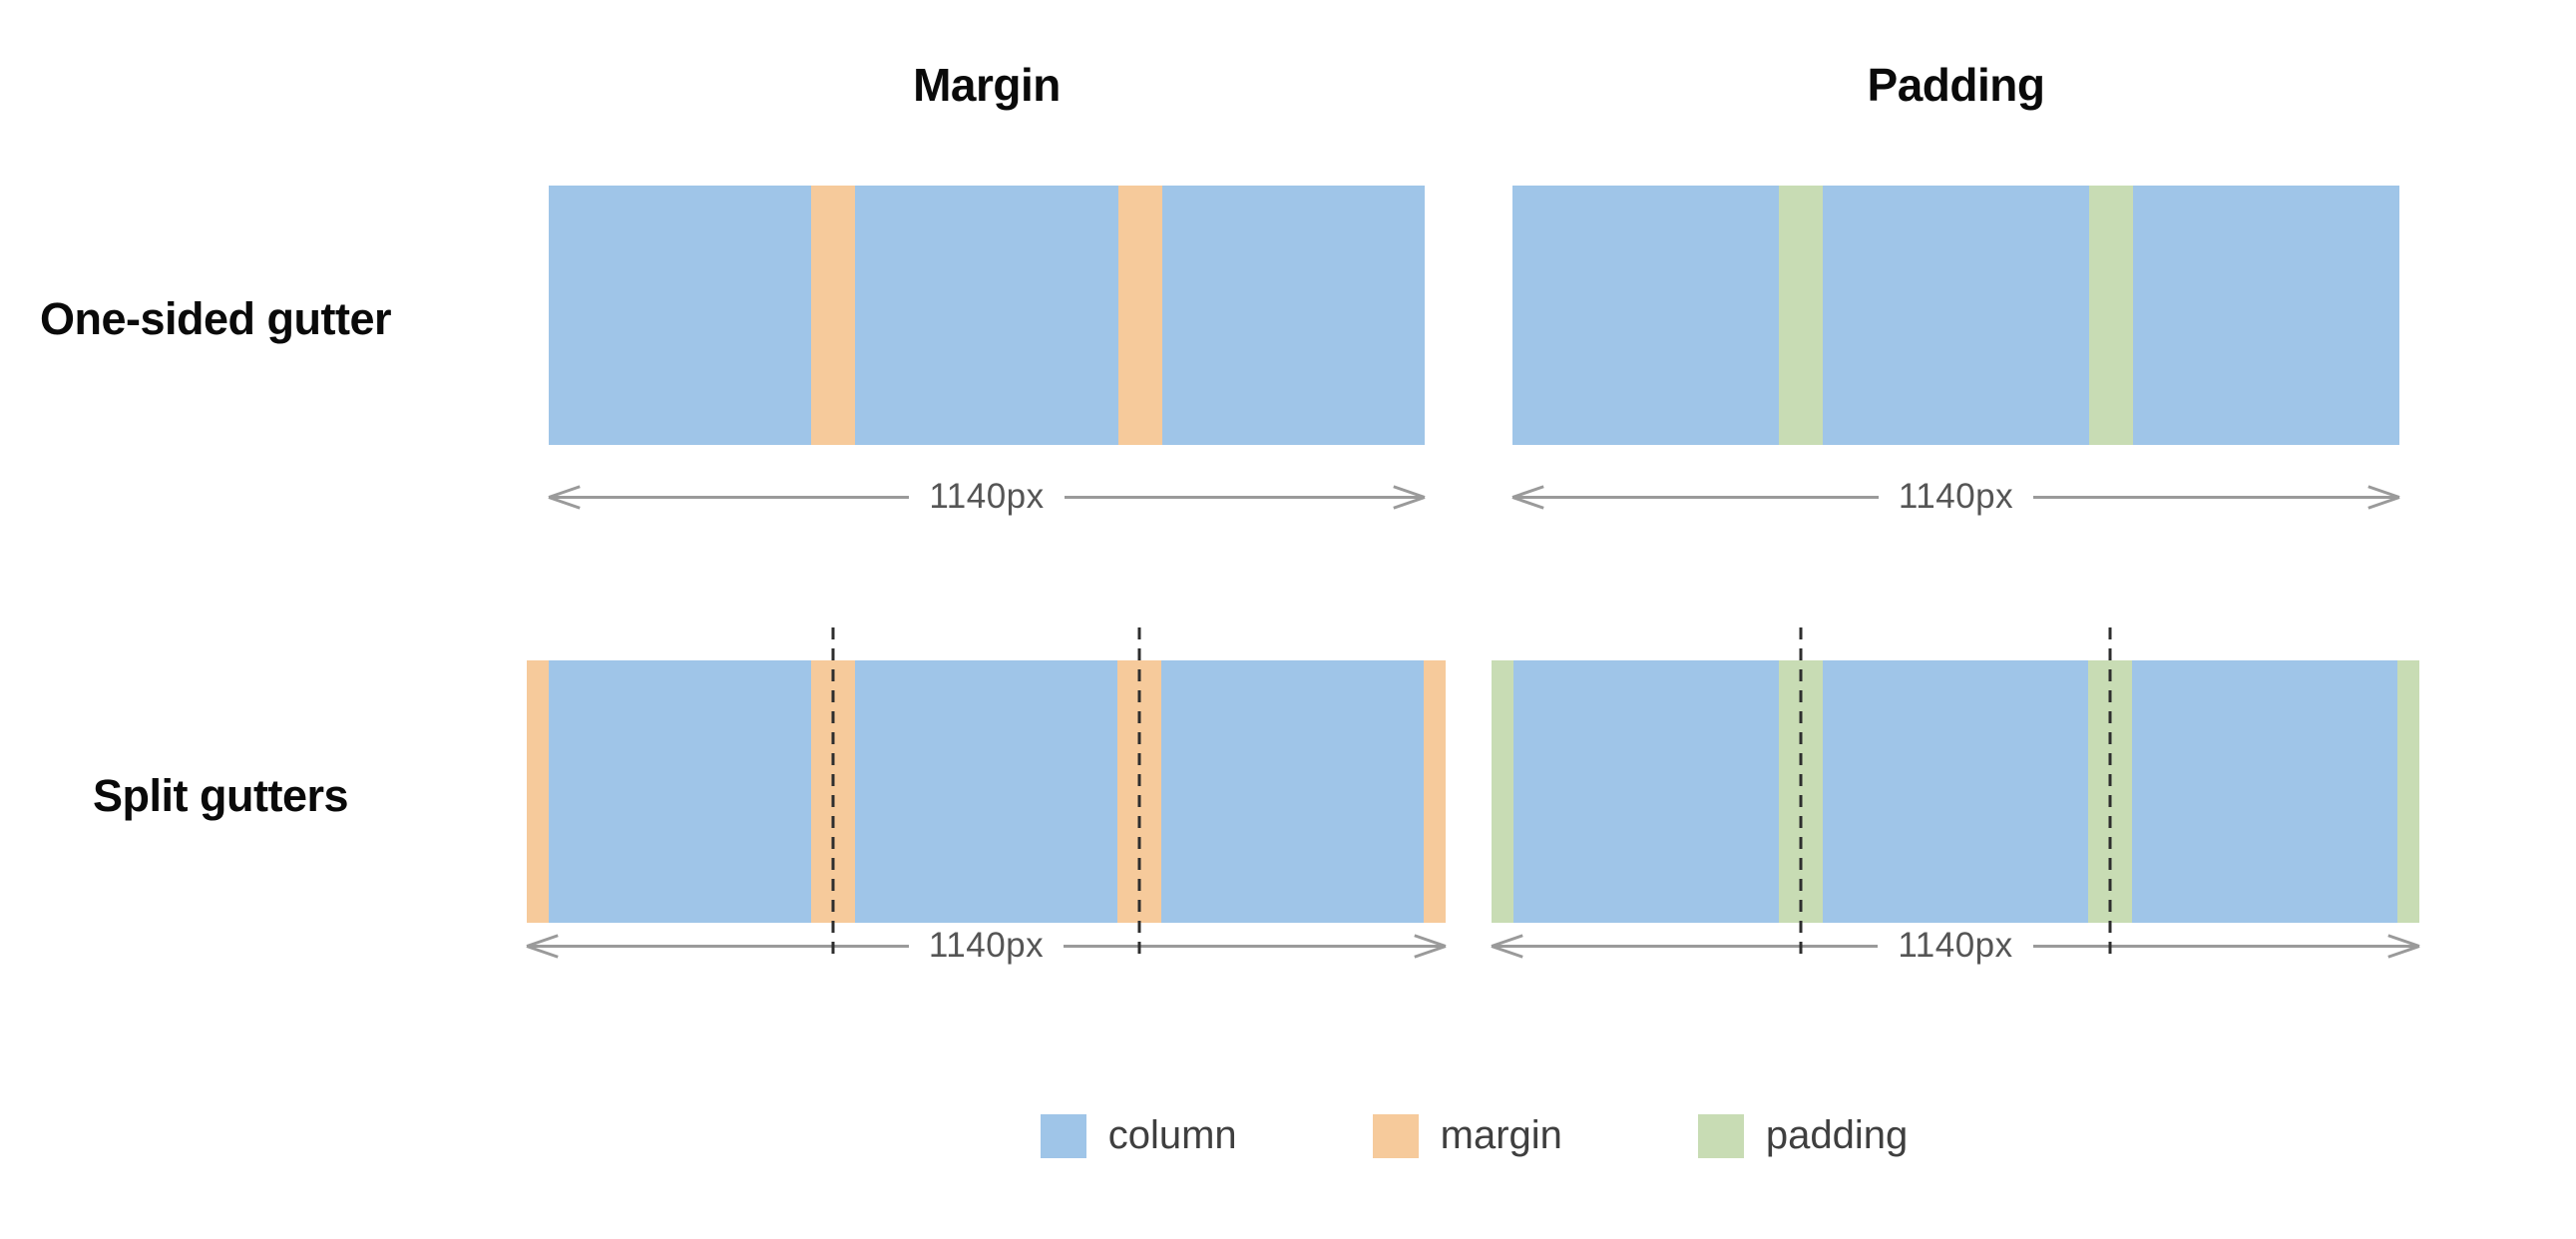 This screenshot has width=2576, height=1239. I want to click on padding-color-swatch, so click(1720, 1135).